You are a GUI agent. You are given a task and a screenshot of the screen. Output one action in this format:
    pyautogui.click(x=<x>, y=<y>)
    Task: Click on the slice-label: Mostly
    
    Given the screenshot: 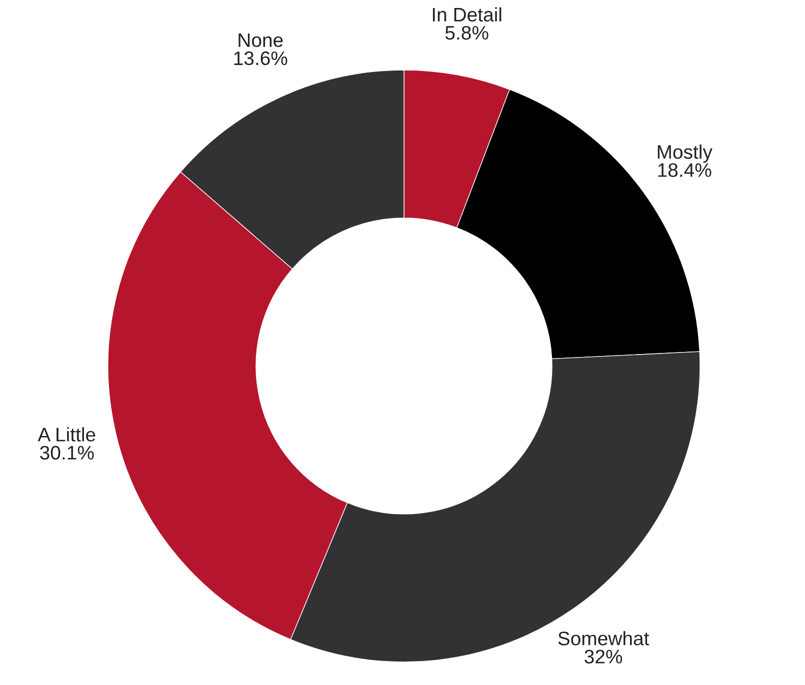 What is the action you would take?
    pyautogui.click(x=685, y=153)
    